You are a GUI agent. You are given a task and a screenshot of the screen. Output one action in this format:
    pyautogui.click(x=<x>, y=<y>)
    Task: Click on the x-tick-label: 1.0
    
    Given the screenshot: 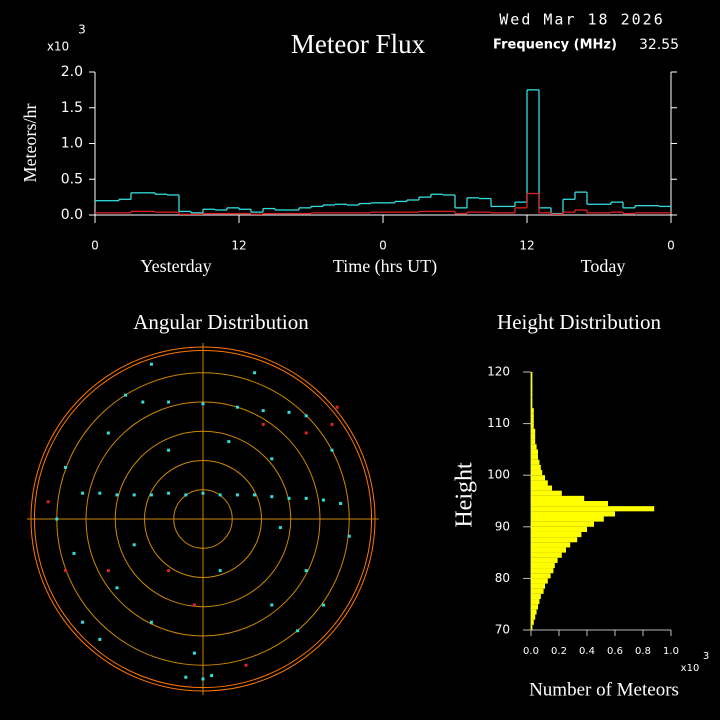 What is the action you would take?
    pyautogui.click(x=671, y=651)
    